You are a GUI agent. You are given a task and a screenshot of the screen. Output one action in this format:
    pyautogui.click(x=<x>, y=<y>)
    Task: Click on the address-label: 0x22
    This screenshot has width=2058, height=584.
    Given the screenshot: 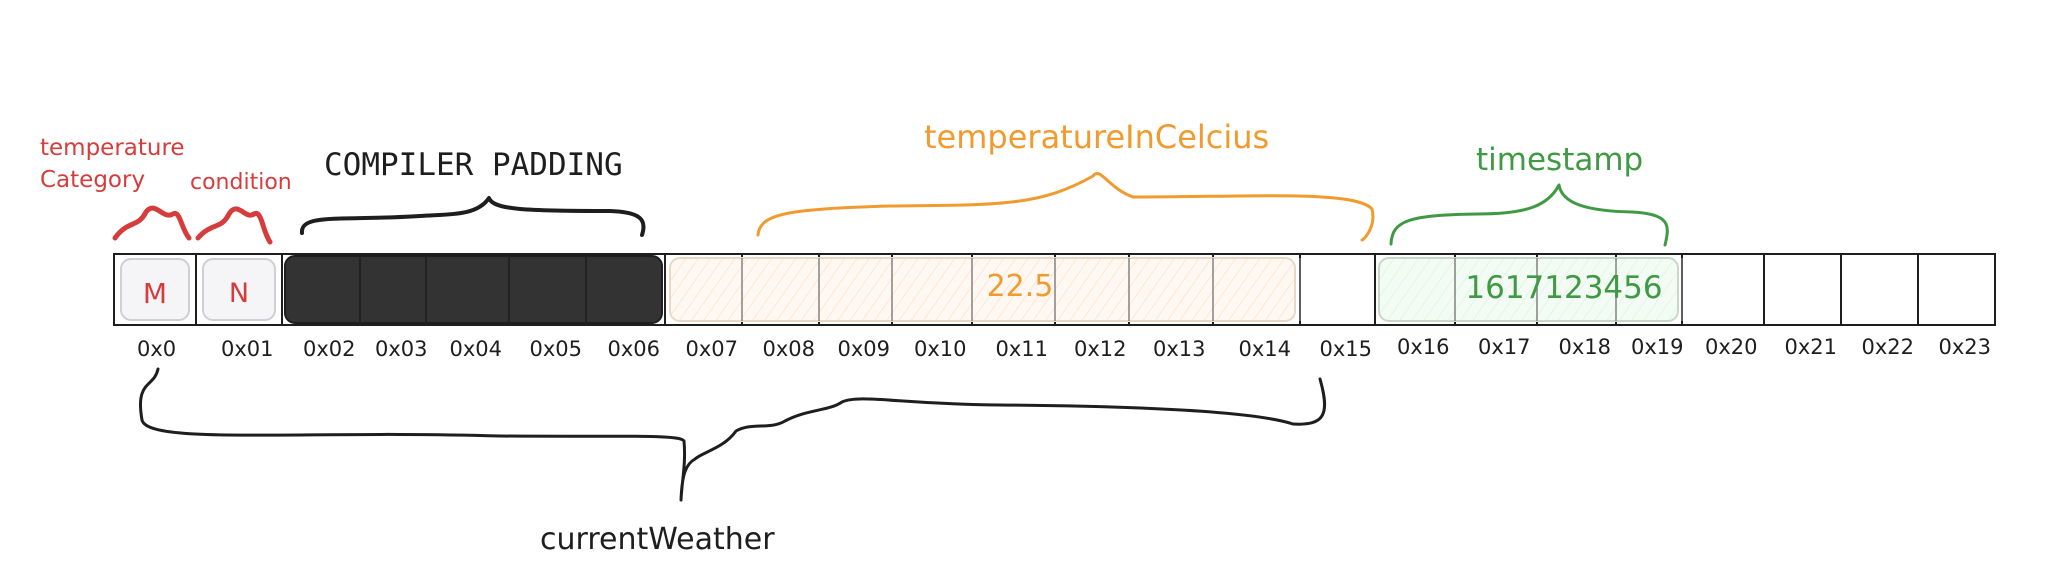 What is the action you would take?
    pyautogui.click(x=1888, y=347)
    